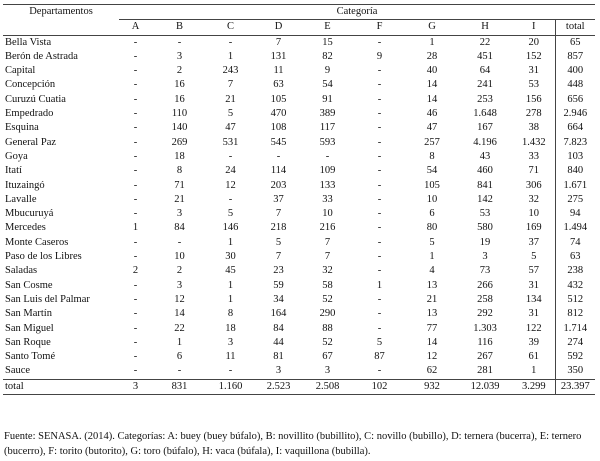  I want to click on table-row: Mercedes 1 84 146 218 216 - 80 580 169 1.494, so click(299, 228).